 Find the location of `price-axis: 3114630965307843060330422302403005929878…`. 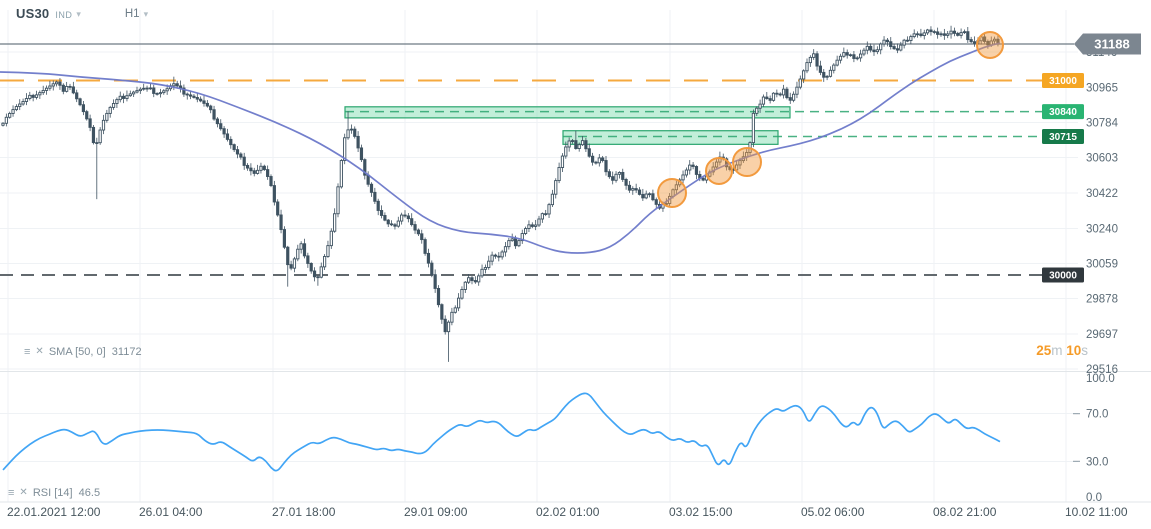

price-axis: 3114630965307843060330422302403005929878… is located at coordinates (1102, 211).